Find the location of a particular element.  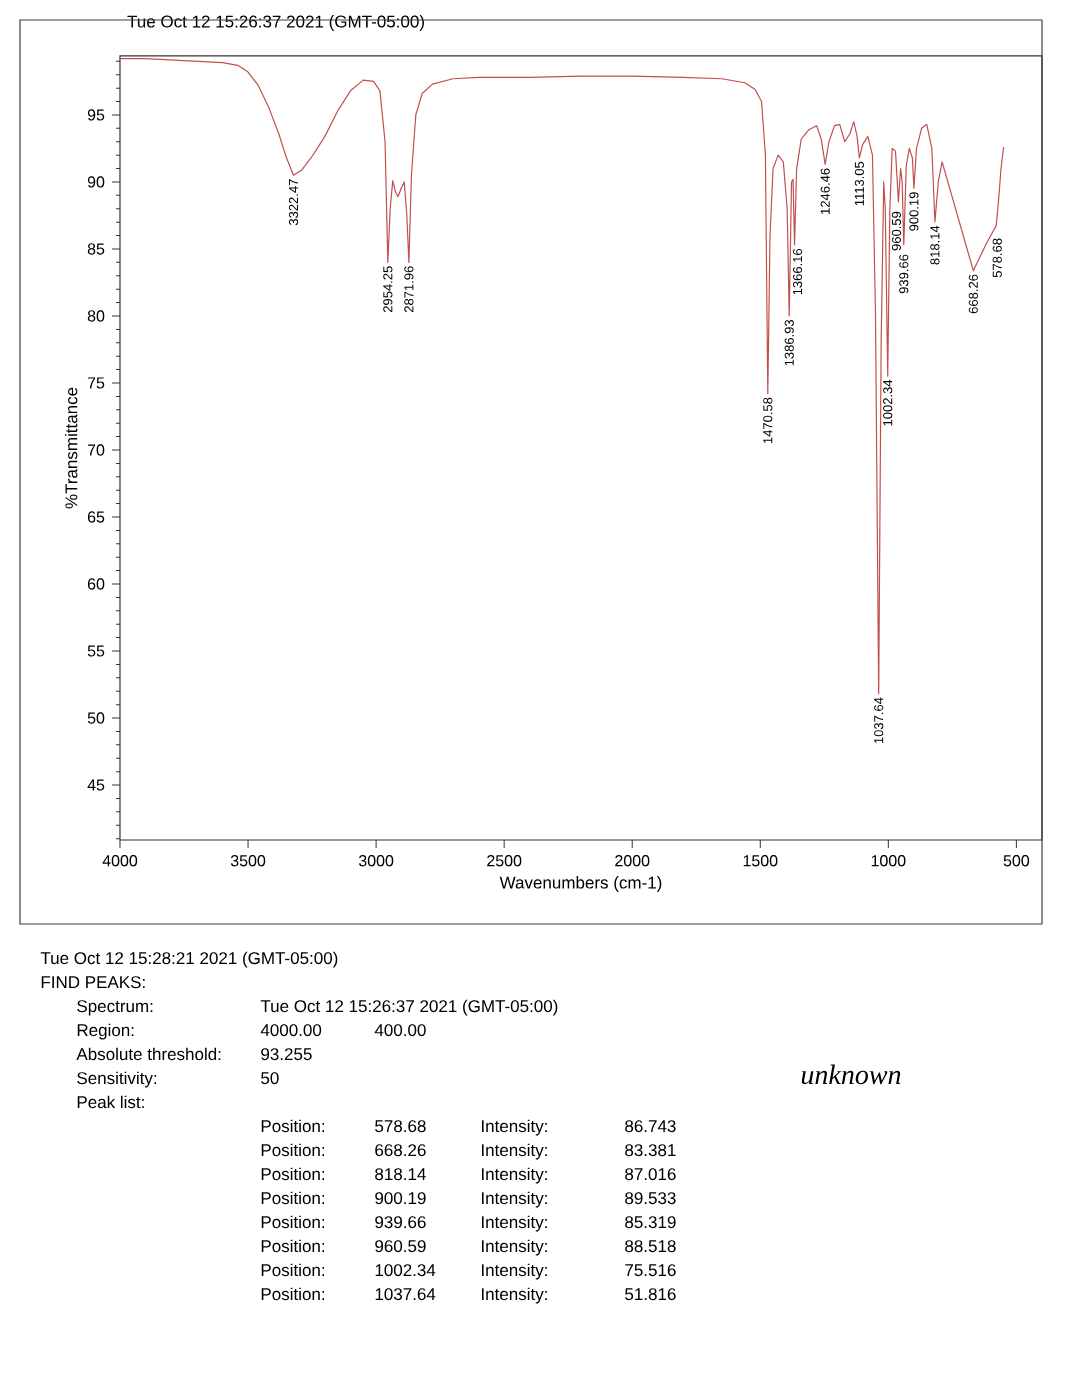

y-tick-label: 85 is located at coordinates (96, 249).